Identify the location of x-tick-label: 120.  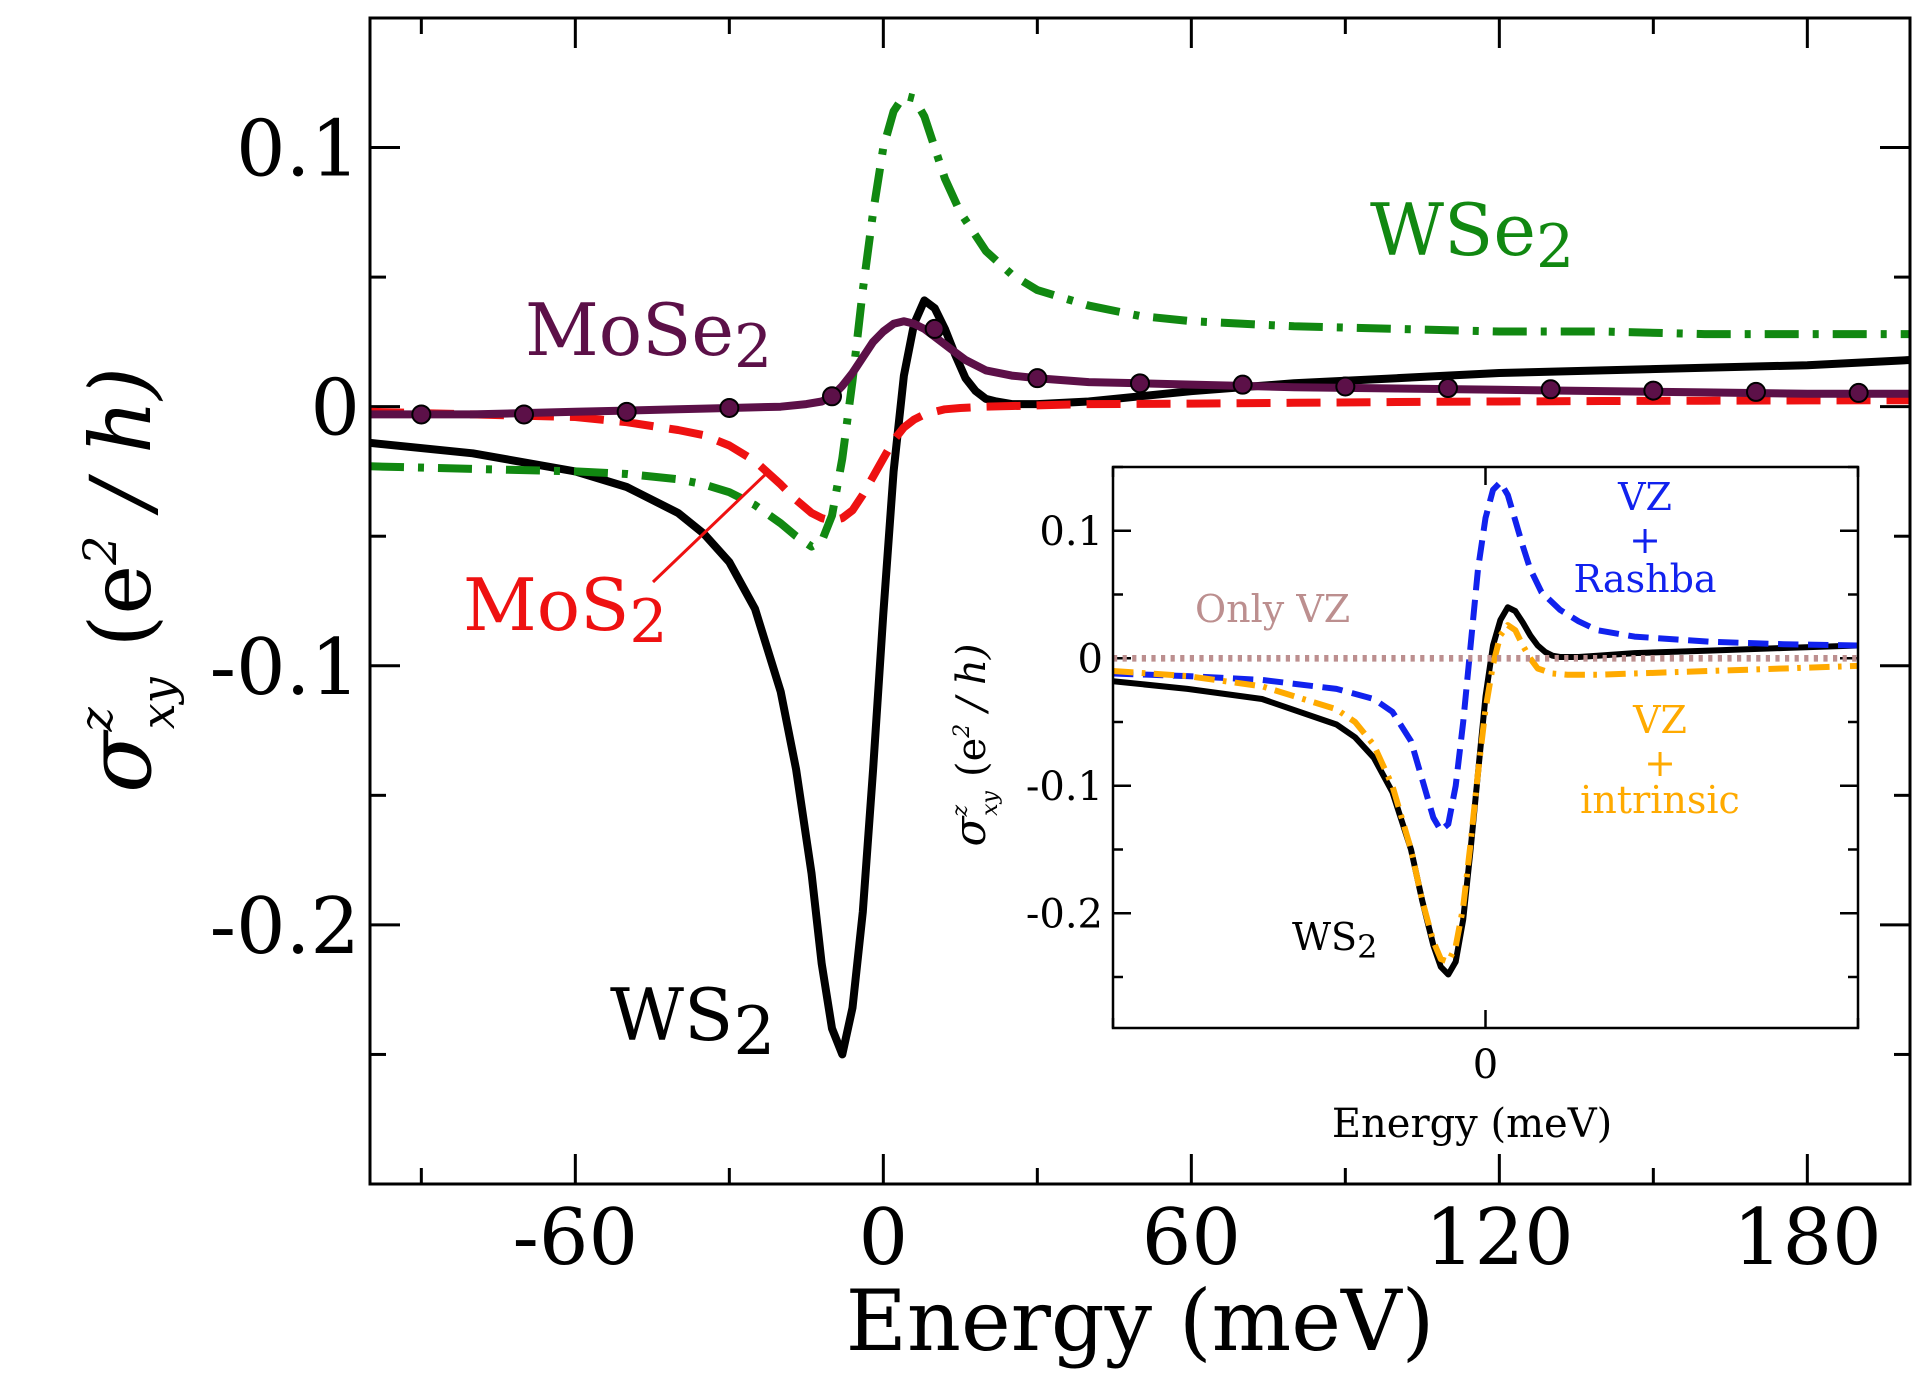
(1499, 1238).